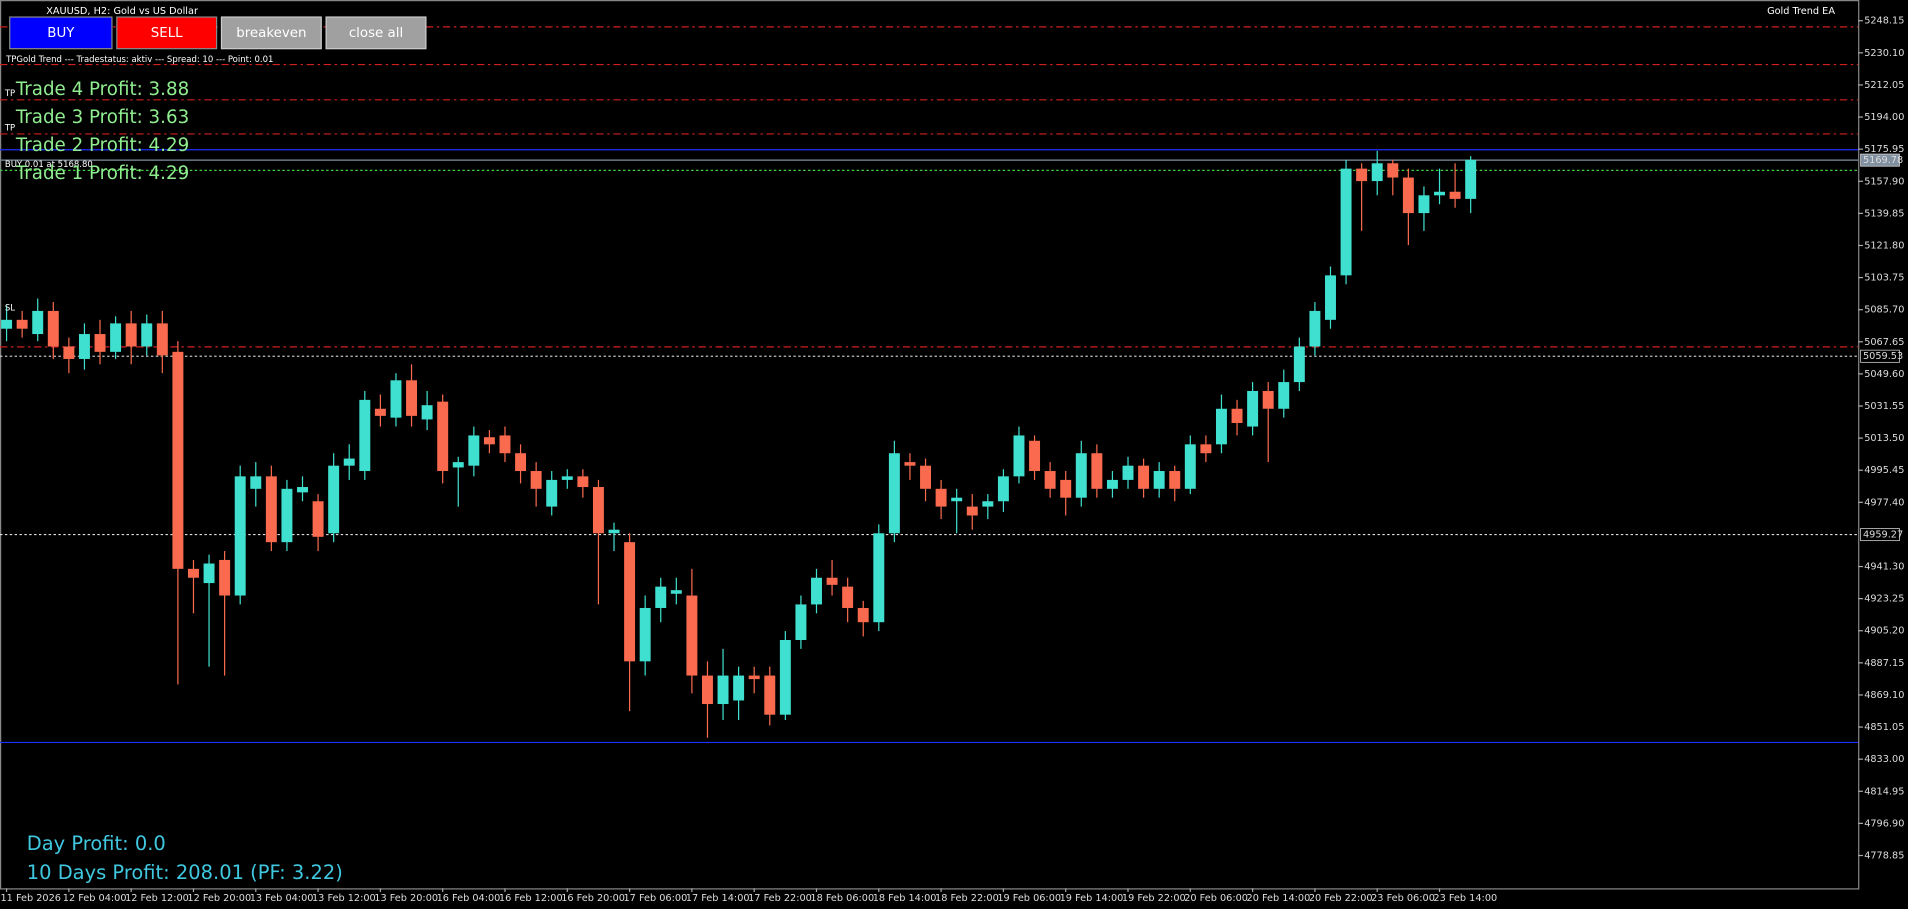  I want to click on x-tick-label: 17 Feb 14:00, so click(718, 898).